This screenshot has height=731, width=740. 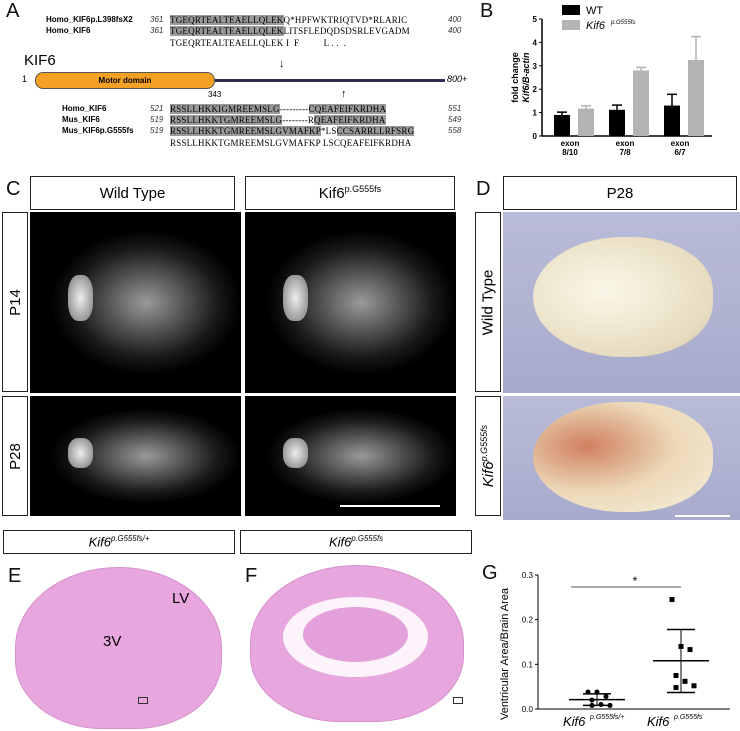 What do you see at coordinates (680, 152) in the screenshot?
I see `x-tick-label: 6/7` at bounding box center [680, 152].